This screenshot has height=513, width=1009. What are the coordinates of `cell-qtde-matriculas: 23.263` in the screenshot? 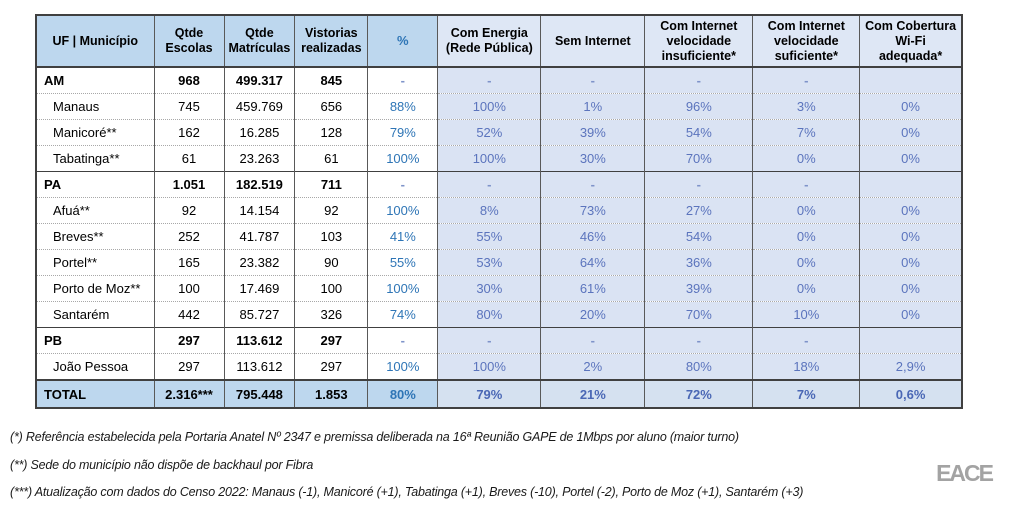 It's located at (259, 158).